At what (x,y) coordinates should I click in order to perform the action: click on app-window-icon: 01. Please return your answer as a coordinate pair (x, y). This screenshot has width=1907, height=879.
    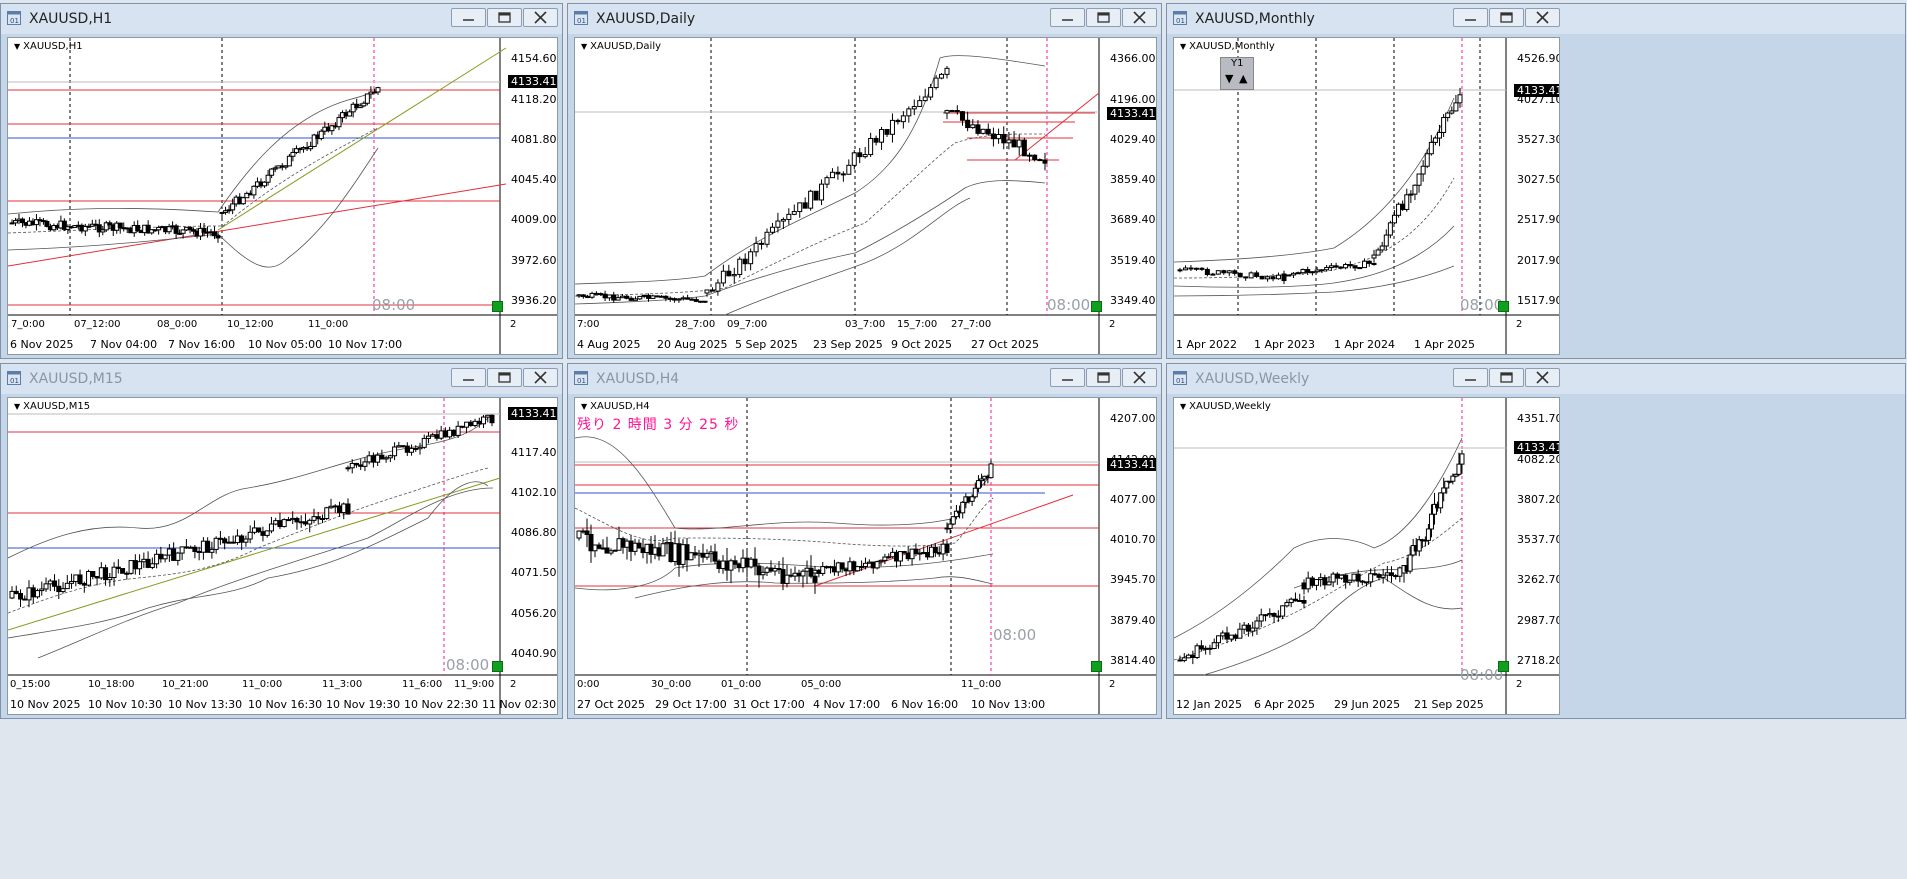
    Looking at the image, I should click on (1180, 378).